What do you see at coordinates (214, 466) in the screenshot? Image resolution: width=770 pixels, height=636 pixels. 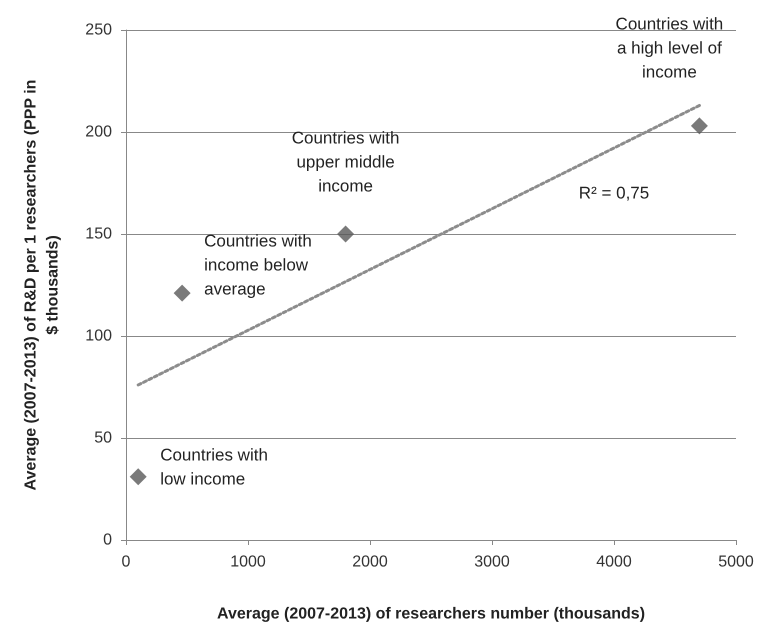 I see `annotation: Countries with low income` at bounding box center [214, 466].